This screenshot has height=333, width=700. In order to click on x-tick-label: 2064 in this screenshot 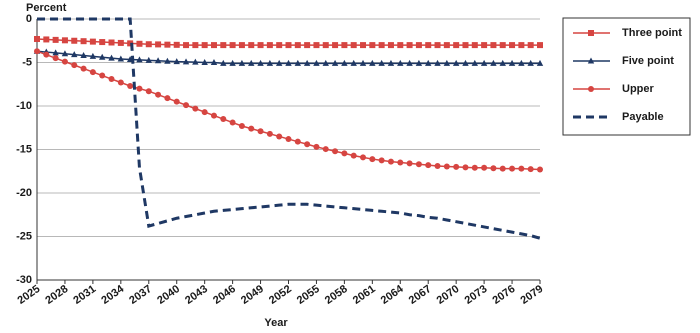, I will do `click(393, 295)`.